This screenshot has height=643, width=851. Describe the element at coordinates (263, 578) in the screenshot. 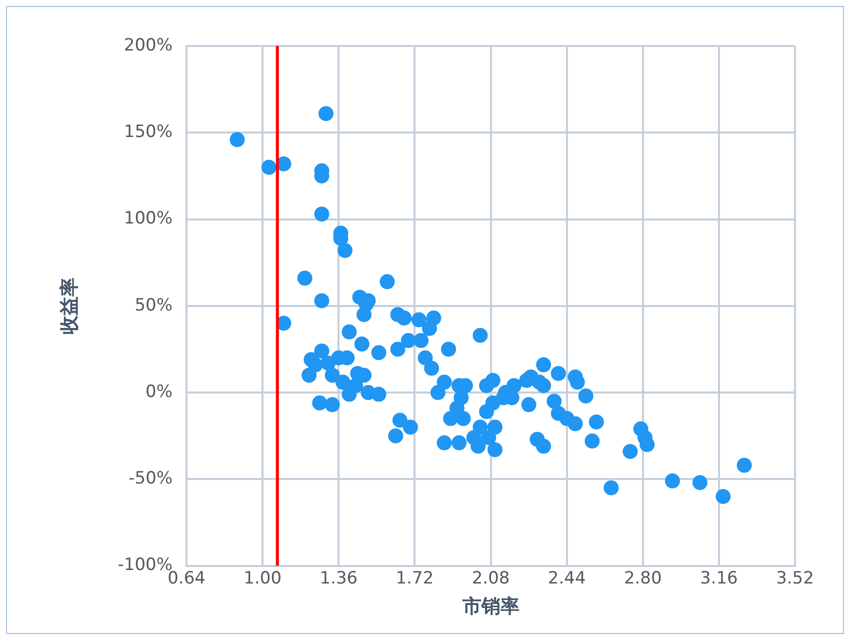

I see `x-tick-label: 1.00` at that location.